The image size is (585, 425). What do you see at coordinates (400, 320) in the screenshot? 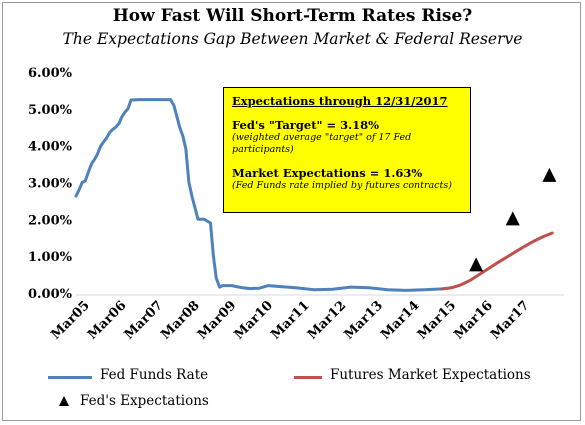
I see `x-tick-label: Mar14` at bounding box center [400, 320].